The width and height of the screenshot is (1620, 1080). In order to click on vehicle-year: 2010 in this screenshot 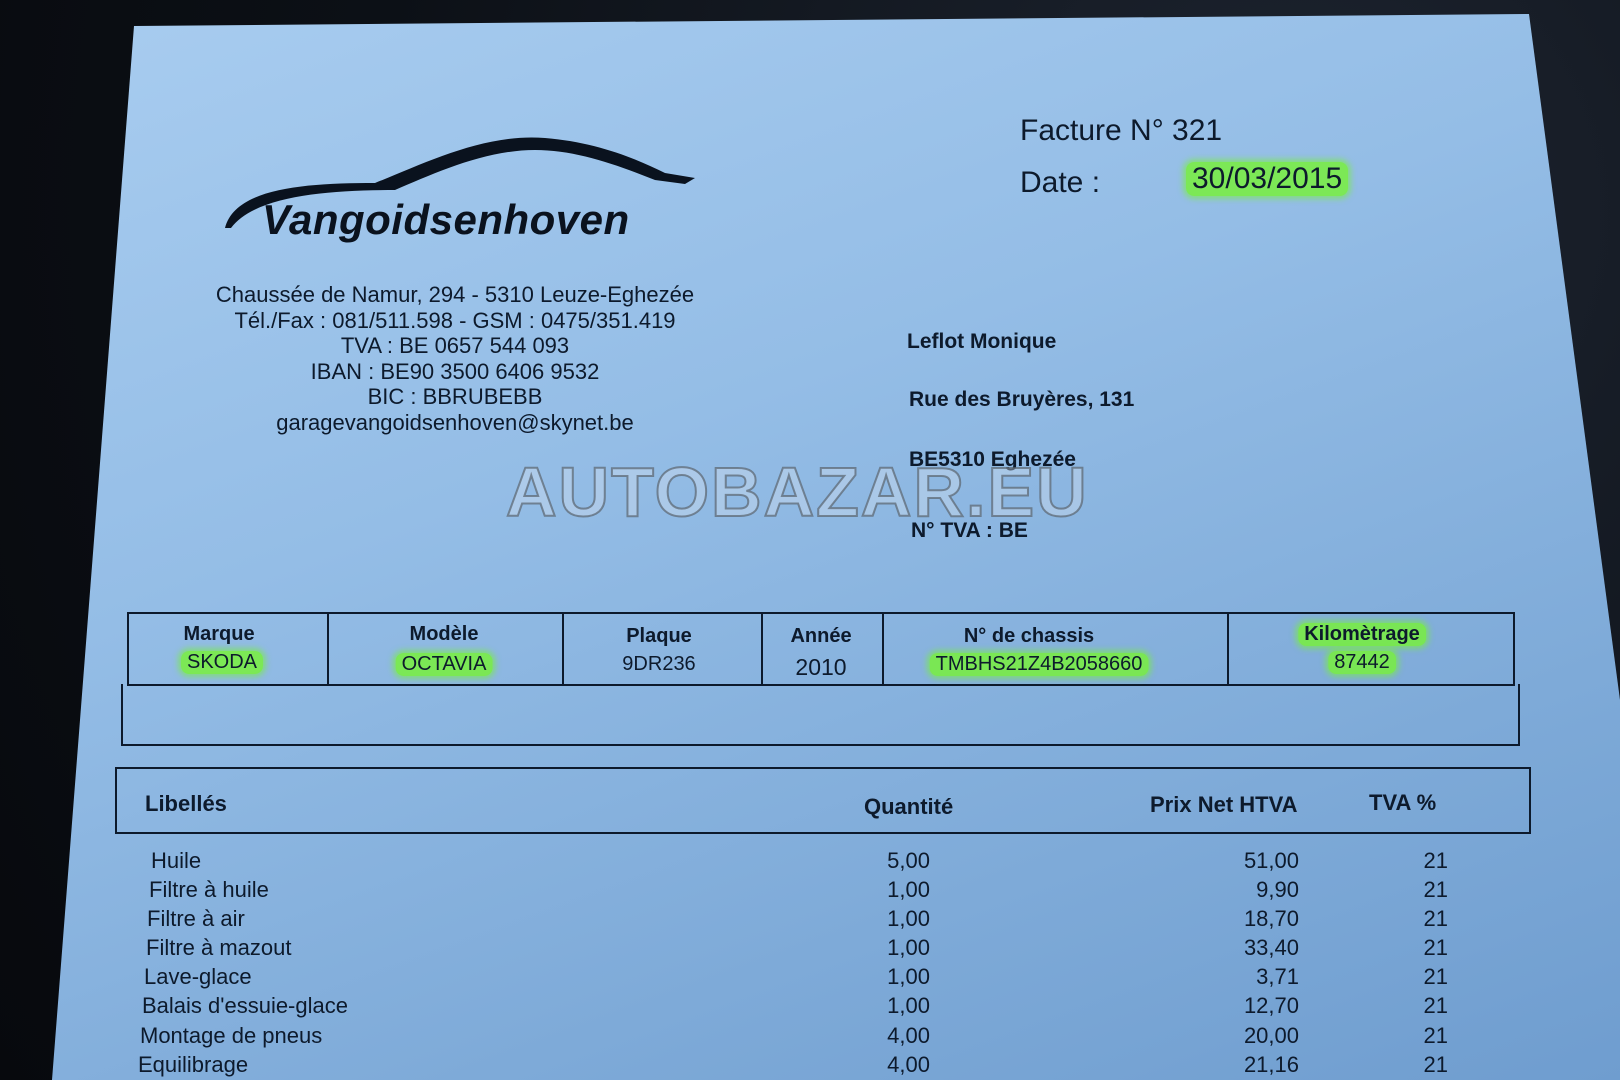, I will do `click(821, 667)`.